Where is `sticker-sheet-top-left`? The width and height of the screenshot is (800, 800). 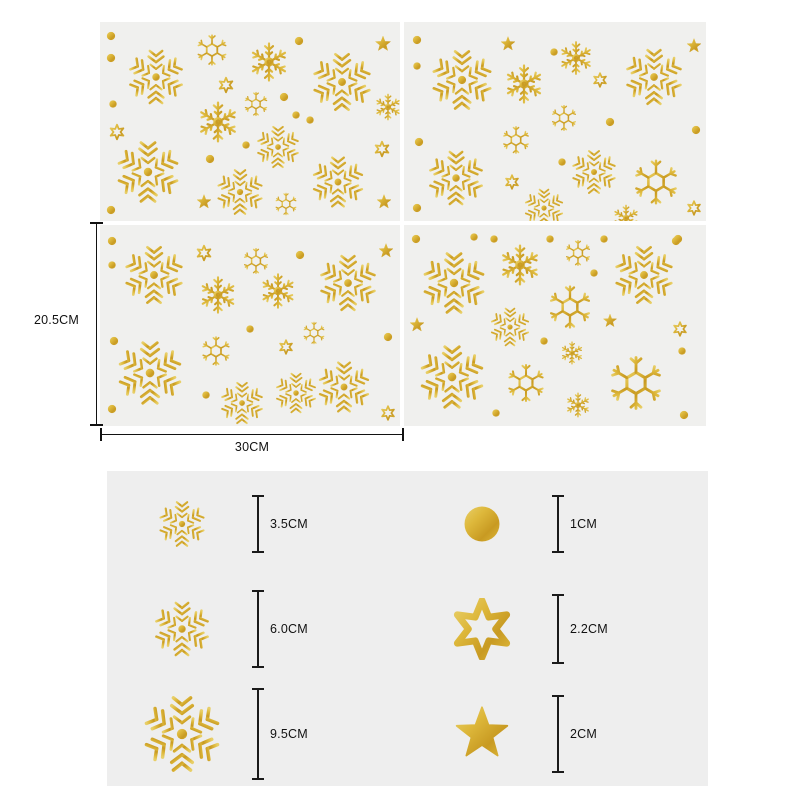 sticker-sheet-top-left is located at coordinates (250, 121).